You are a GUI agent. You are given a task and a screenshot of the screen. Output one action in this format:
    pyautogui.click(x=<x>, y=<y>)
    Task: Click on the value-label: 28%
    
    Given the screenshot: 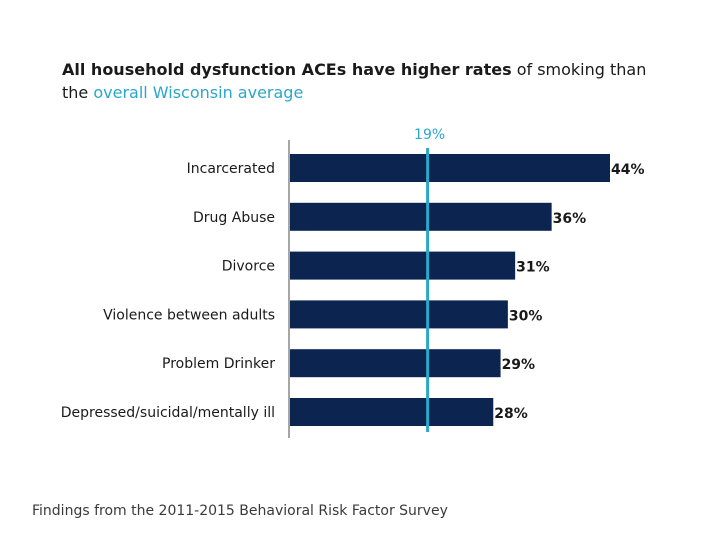 What is the action you would take?
    pyautogui.click(x=511, y=414)
    